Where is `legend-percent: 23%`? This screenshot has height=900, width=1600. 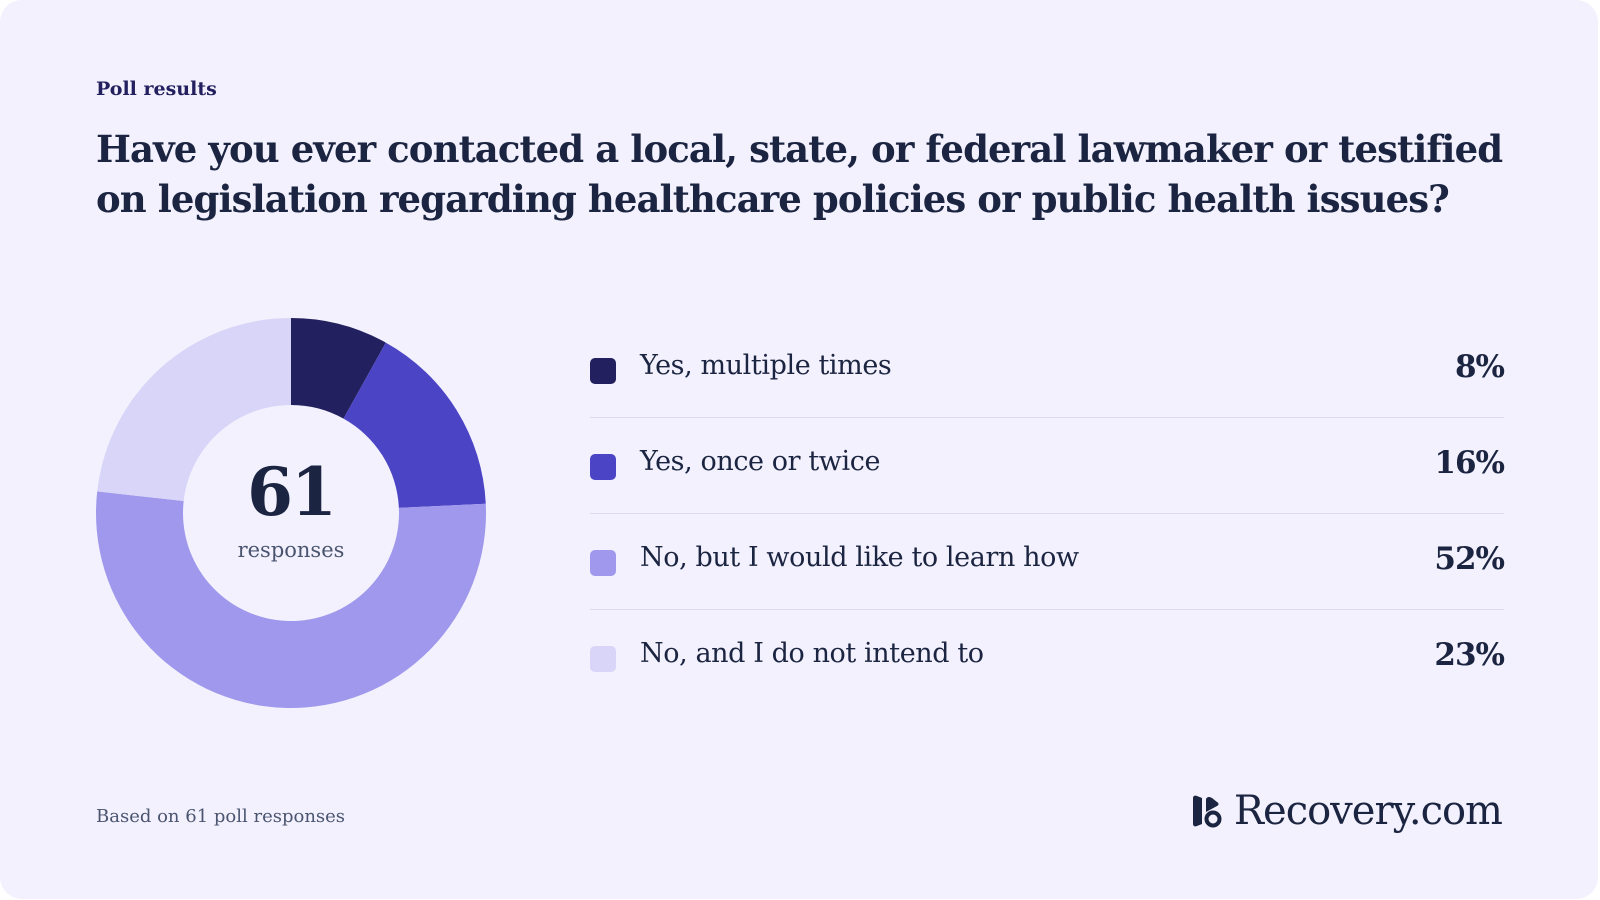 legend-percent: 23% is located at coordinates (1469, 655).